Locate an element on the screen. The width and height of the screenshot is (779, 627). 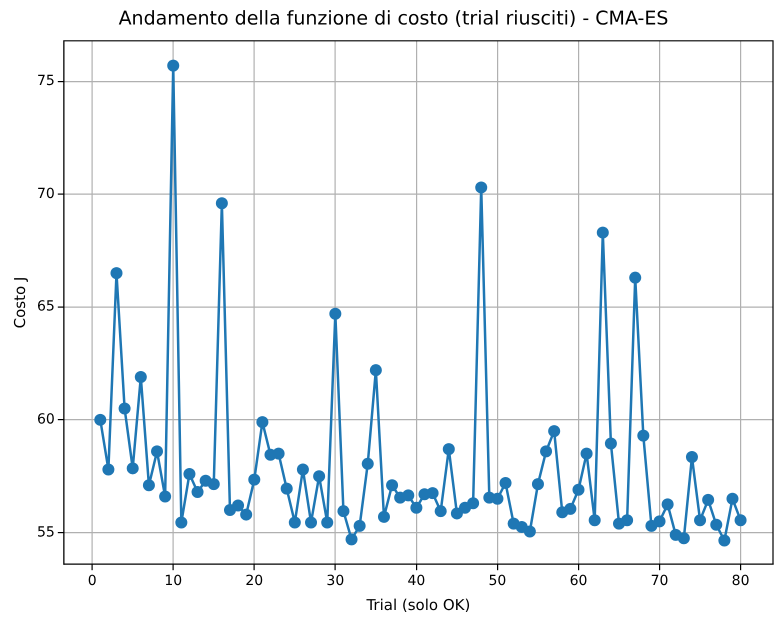
x-tick-label: 20 is located at coordinates (254, 581).